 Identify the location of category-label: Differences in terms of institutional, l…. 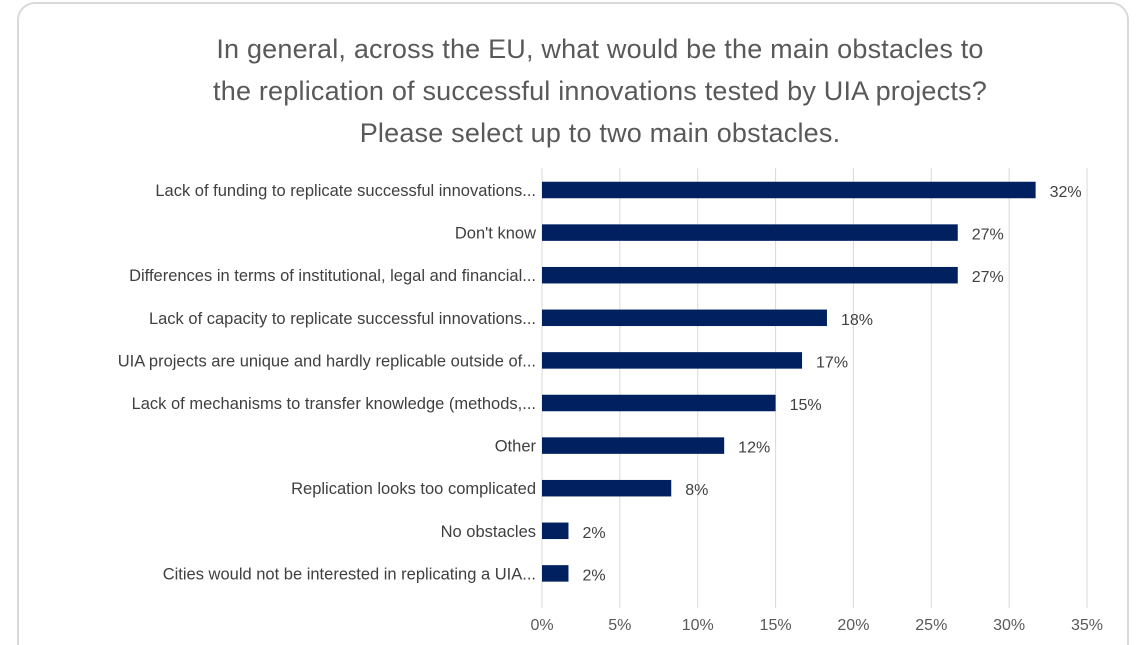
(332, 276).